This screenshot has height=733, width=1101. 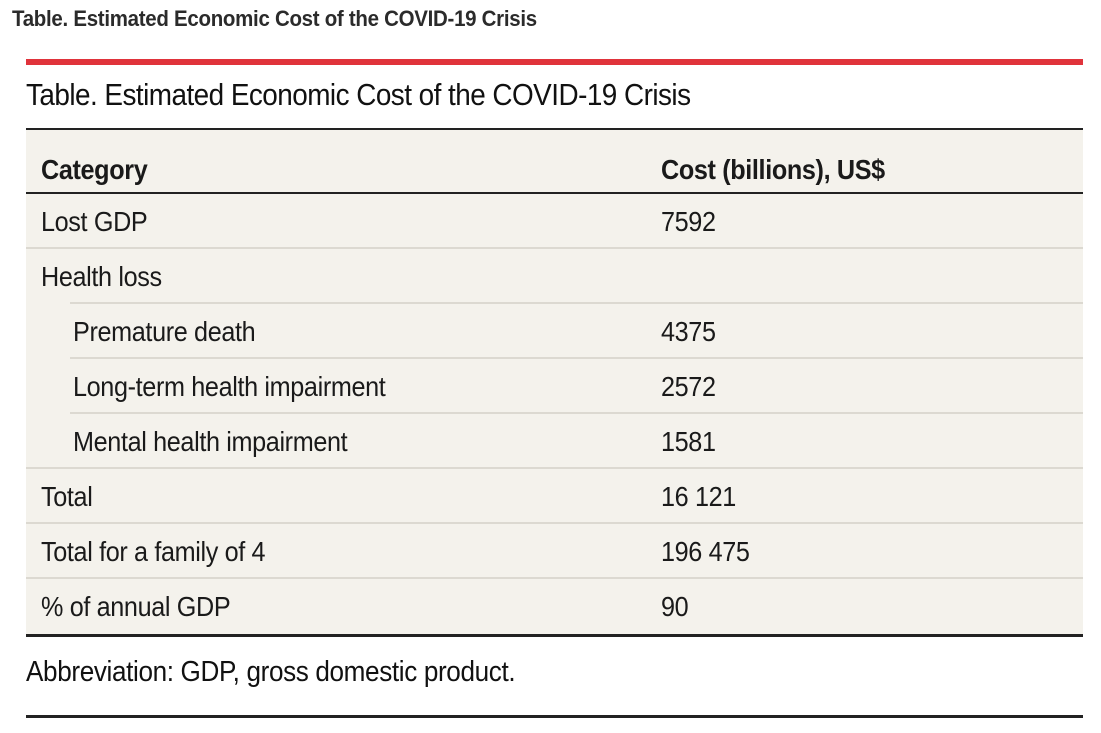 I want to click on table-row: % of annual GDP 90, so click(x=554, y=606).